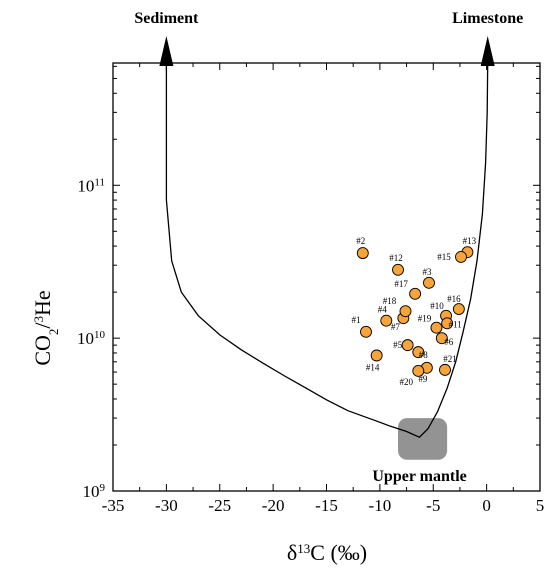  What do you see at coordinates (455, 324) in the screenshot?
I see `data-label-11: #11` at bounding box center [455, 324].